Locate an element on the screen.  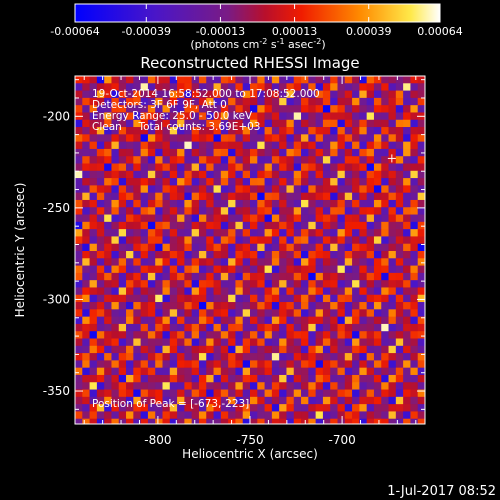
x-tick-label: -800 is located at coordinates (157, 440).